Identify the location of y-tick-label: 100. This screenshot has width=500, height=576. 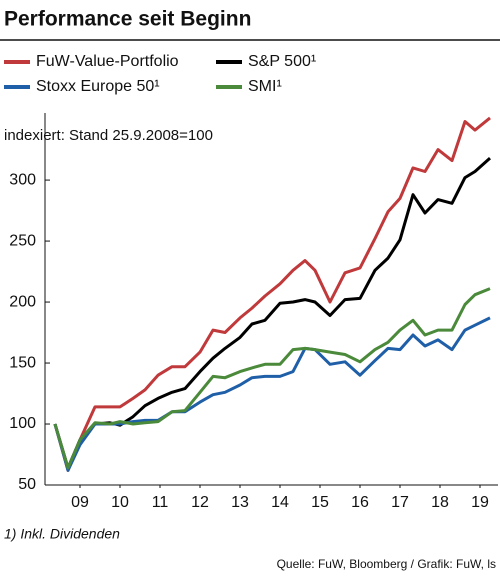
(22, 423).